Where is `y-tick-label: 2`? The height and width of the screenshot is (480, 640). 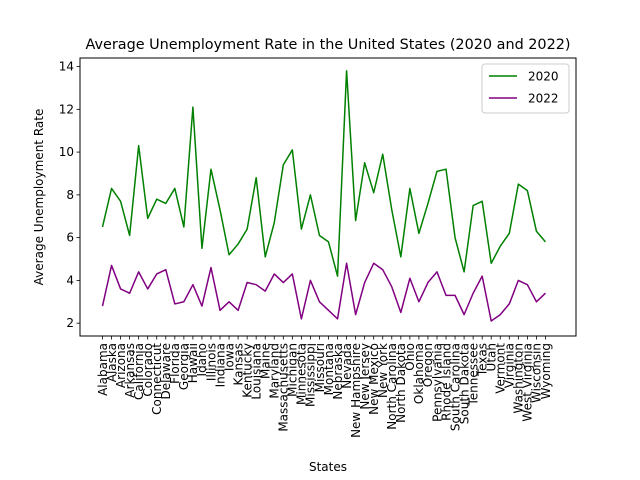 y-tick-label: 2 is located at coordinates (70, 323).